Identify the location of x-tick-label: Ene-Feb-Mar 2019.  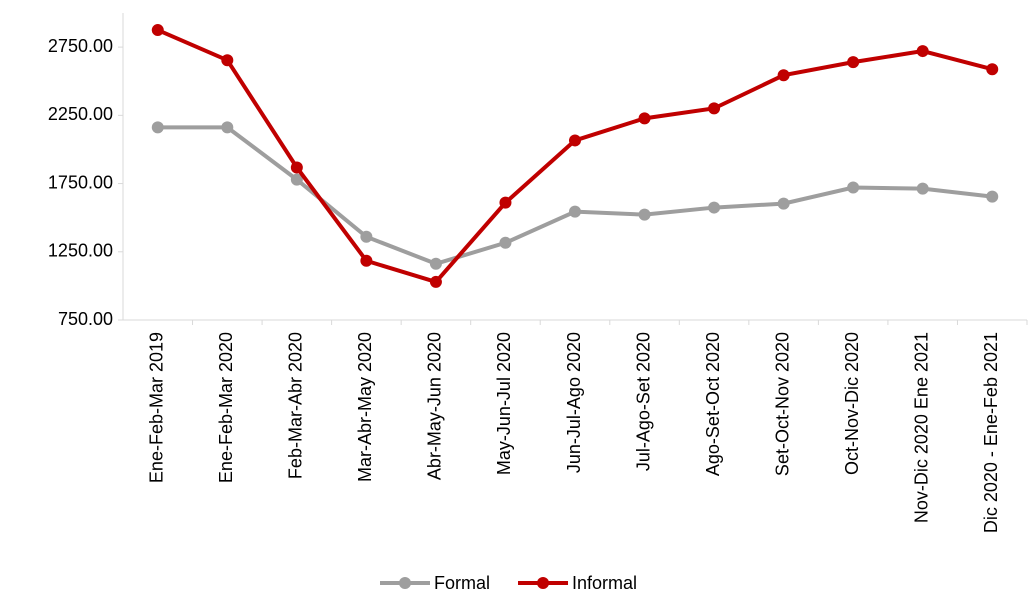
(157, 407).